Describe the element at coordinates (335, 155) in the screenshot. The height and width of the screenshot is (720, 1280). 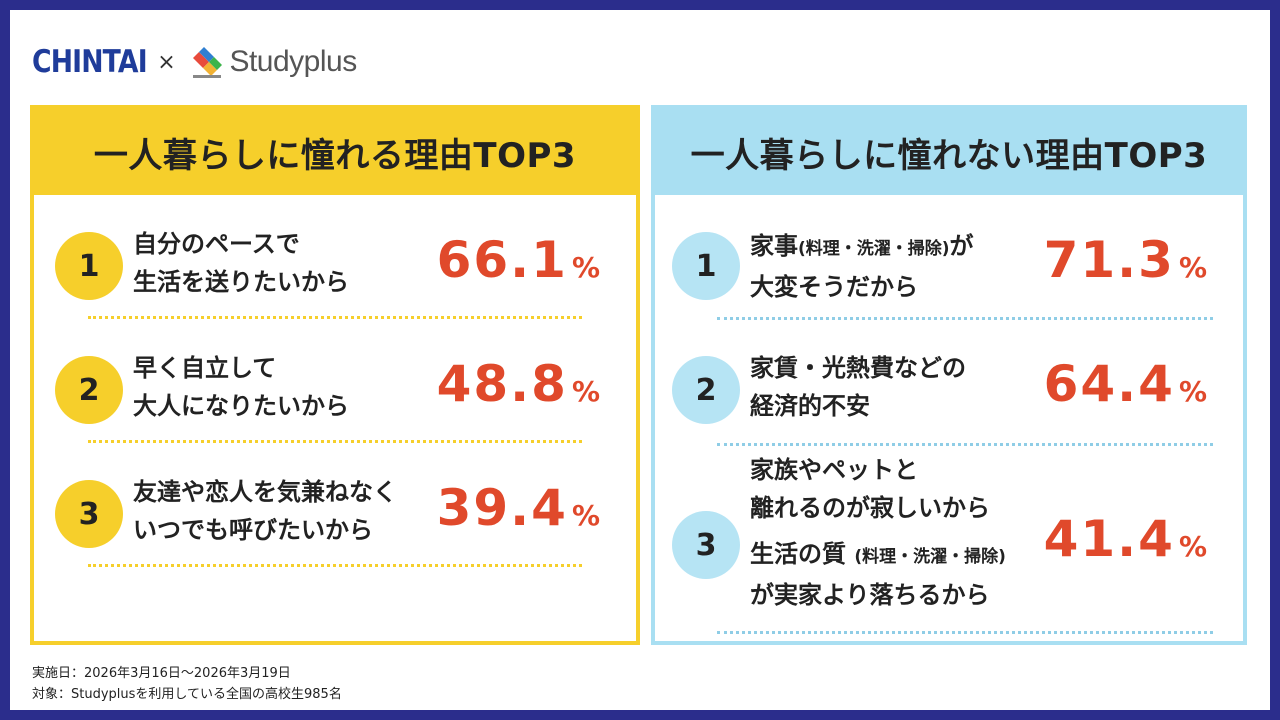
I see `panel-title: 一人暮らしに憧れる理由TOP3` at that location.